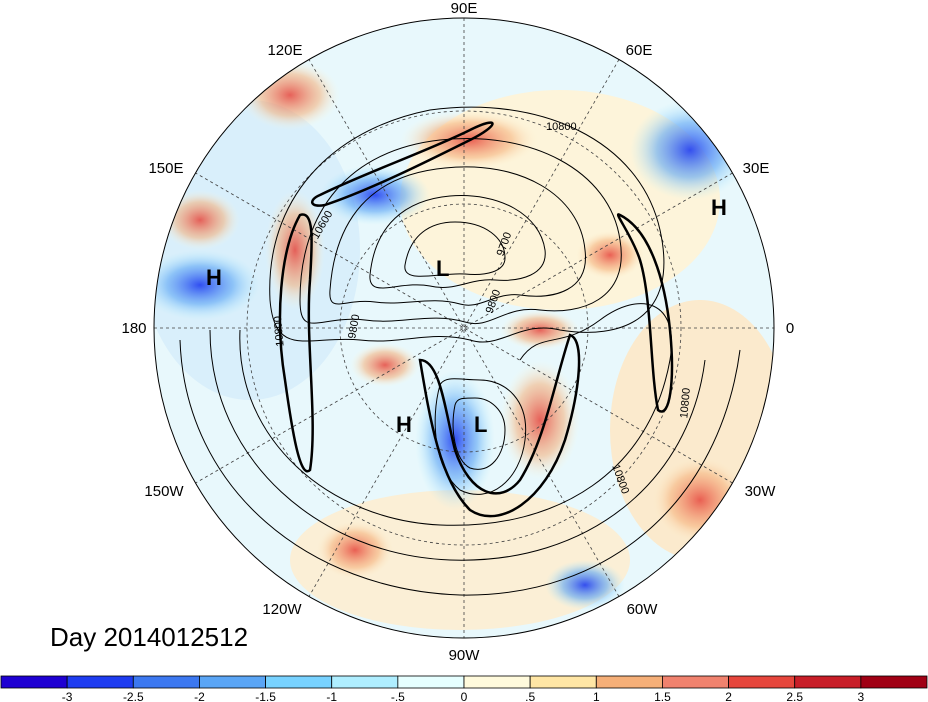  What do you see at coordinates (265, 696) in the screenshot?
I see `colorbar-tick-label: -1.5` at bounding box center [265, 696].